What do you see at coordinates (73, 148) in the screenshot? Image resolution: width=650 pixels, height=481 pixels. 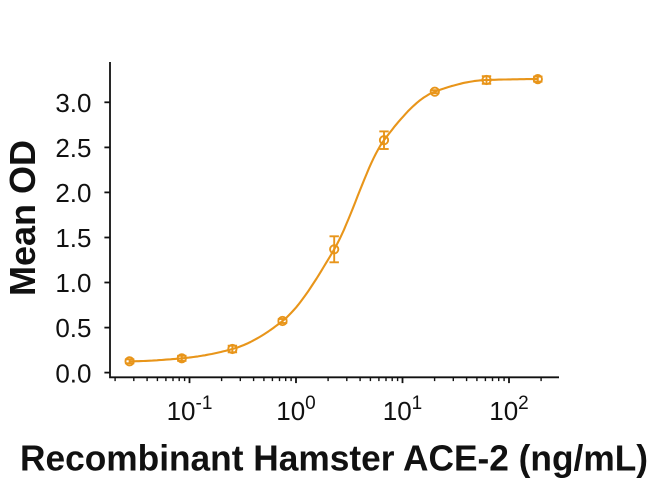 I see `svg-text: 2.5` at bounding box center [73, 148].